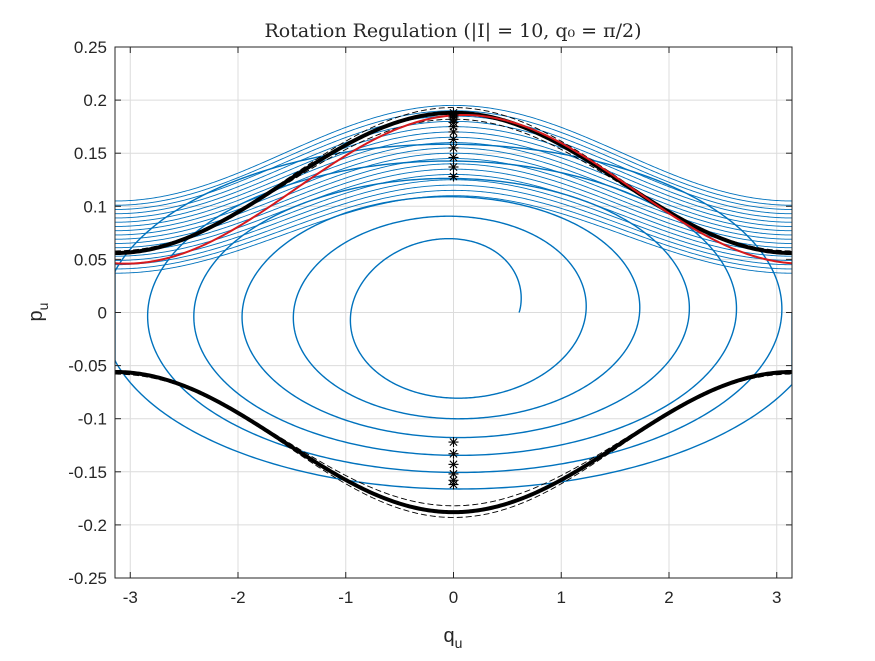 This screenshot has width=875, height=661. Describe the element at coordinates (668, 597) in the screenshot. I see `x-tick-label: 2` at that location.